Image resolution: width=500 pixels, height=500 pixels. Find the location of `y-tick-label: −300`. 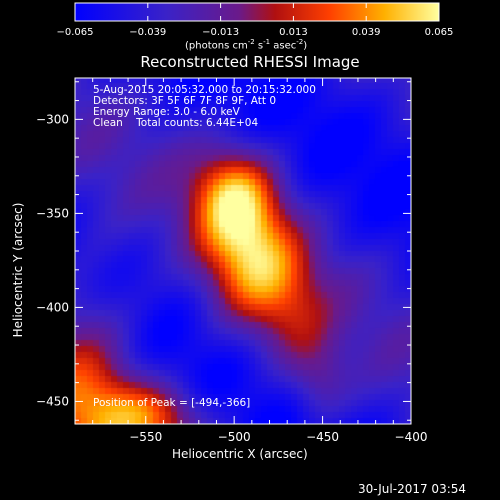

y-tick-label: −300 is located at coordinates (52, 119).